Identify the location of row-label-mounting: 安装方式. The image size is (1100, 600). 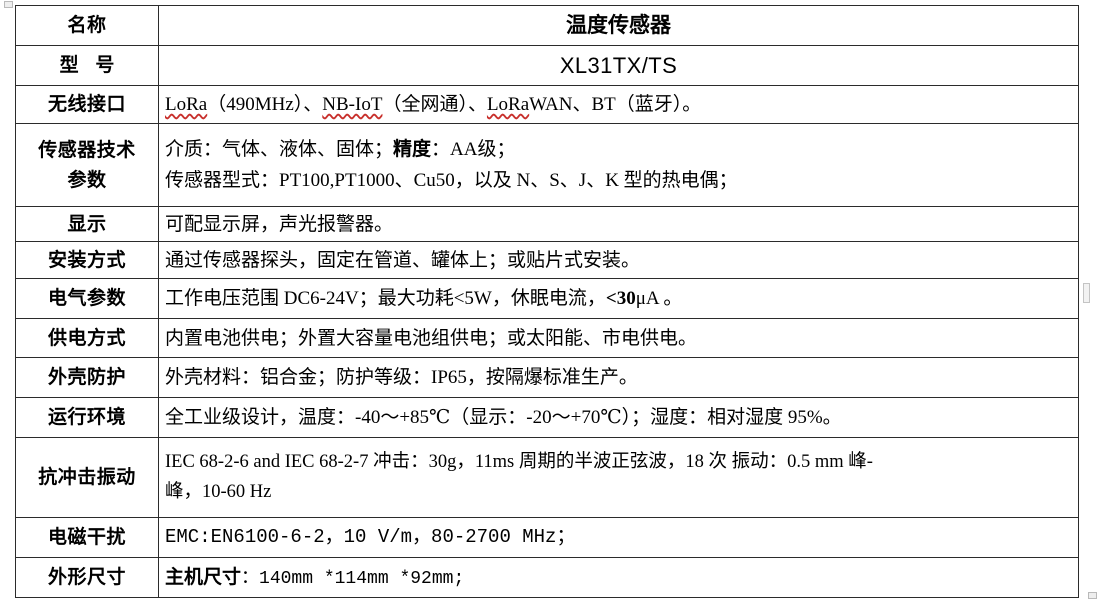
(87, 260).